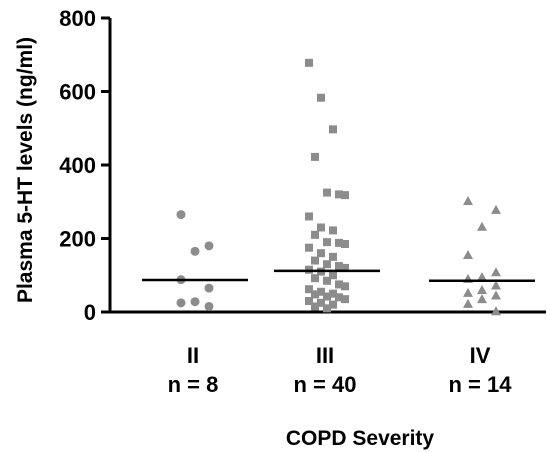 This screenshot has width=547, height=452. What do you see at coordinates (90, 312) in the screenshot?
I see `y-tick-label: 0` at bounding box center [90, 312].